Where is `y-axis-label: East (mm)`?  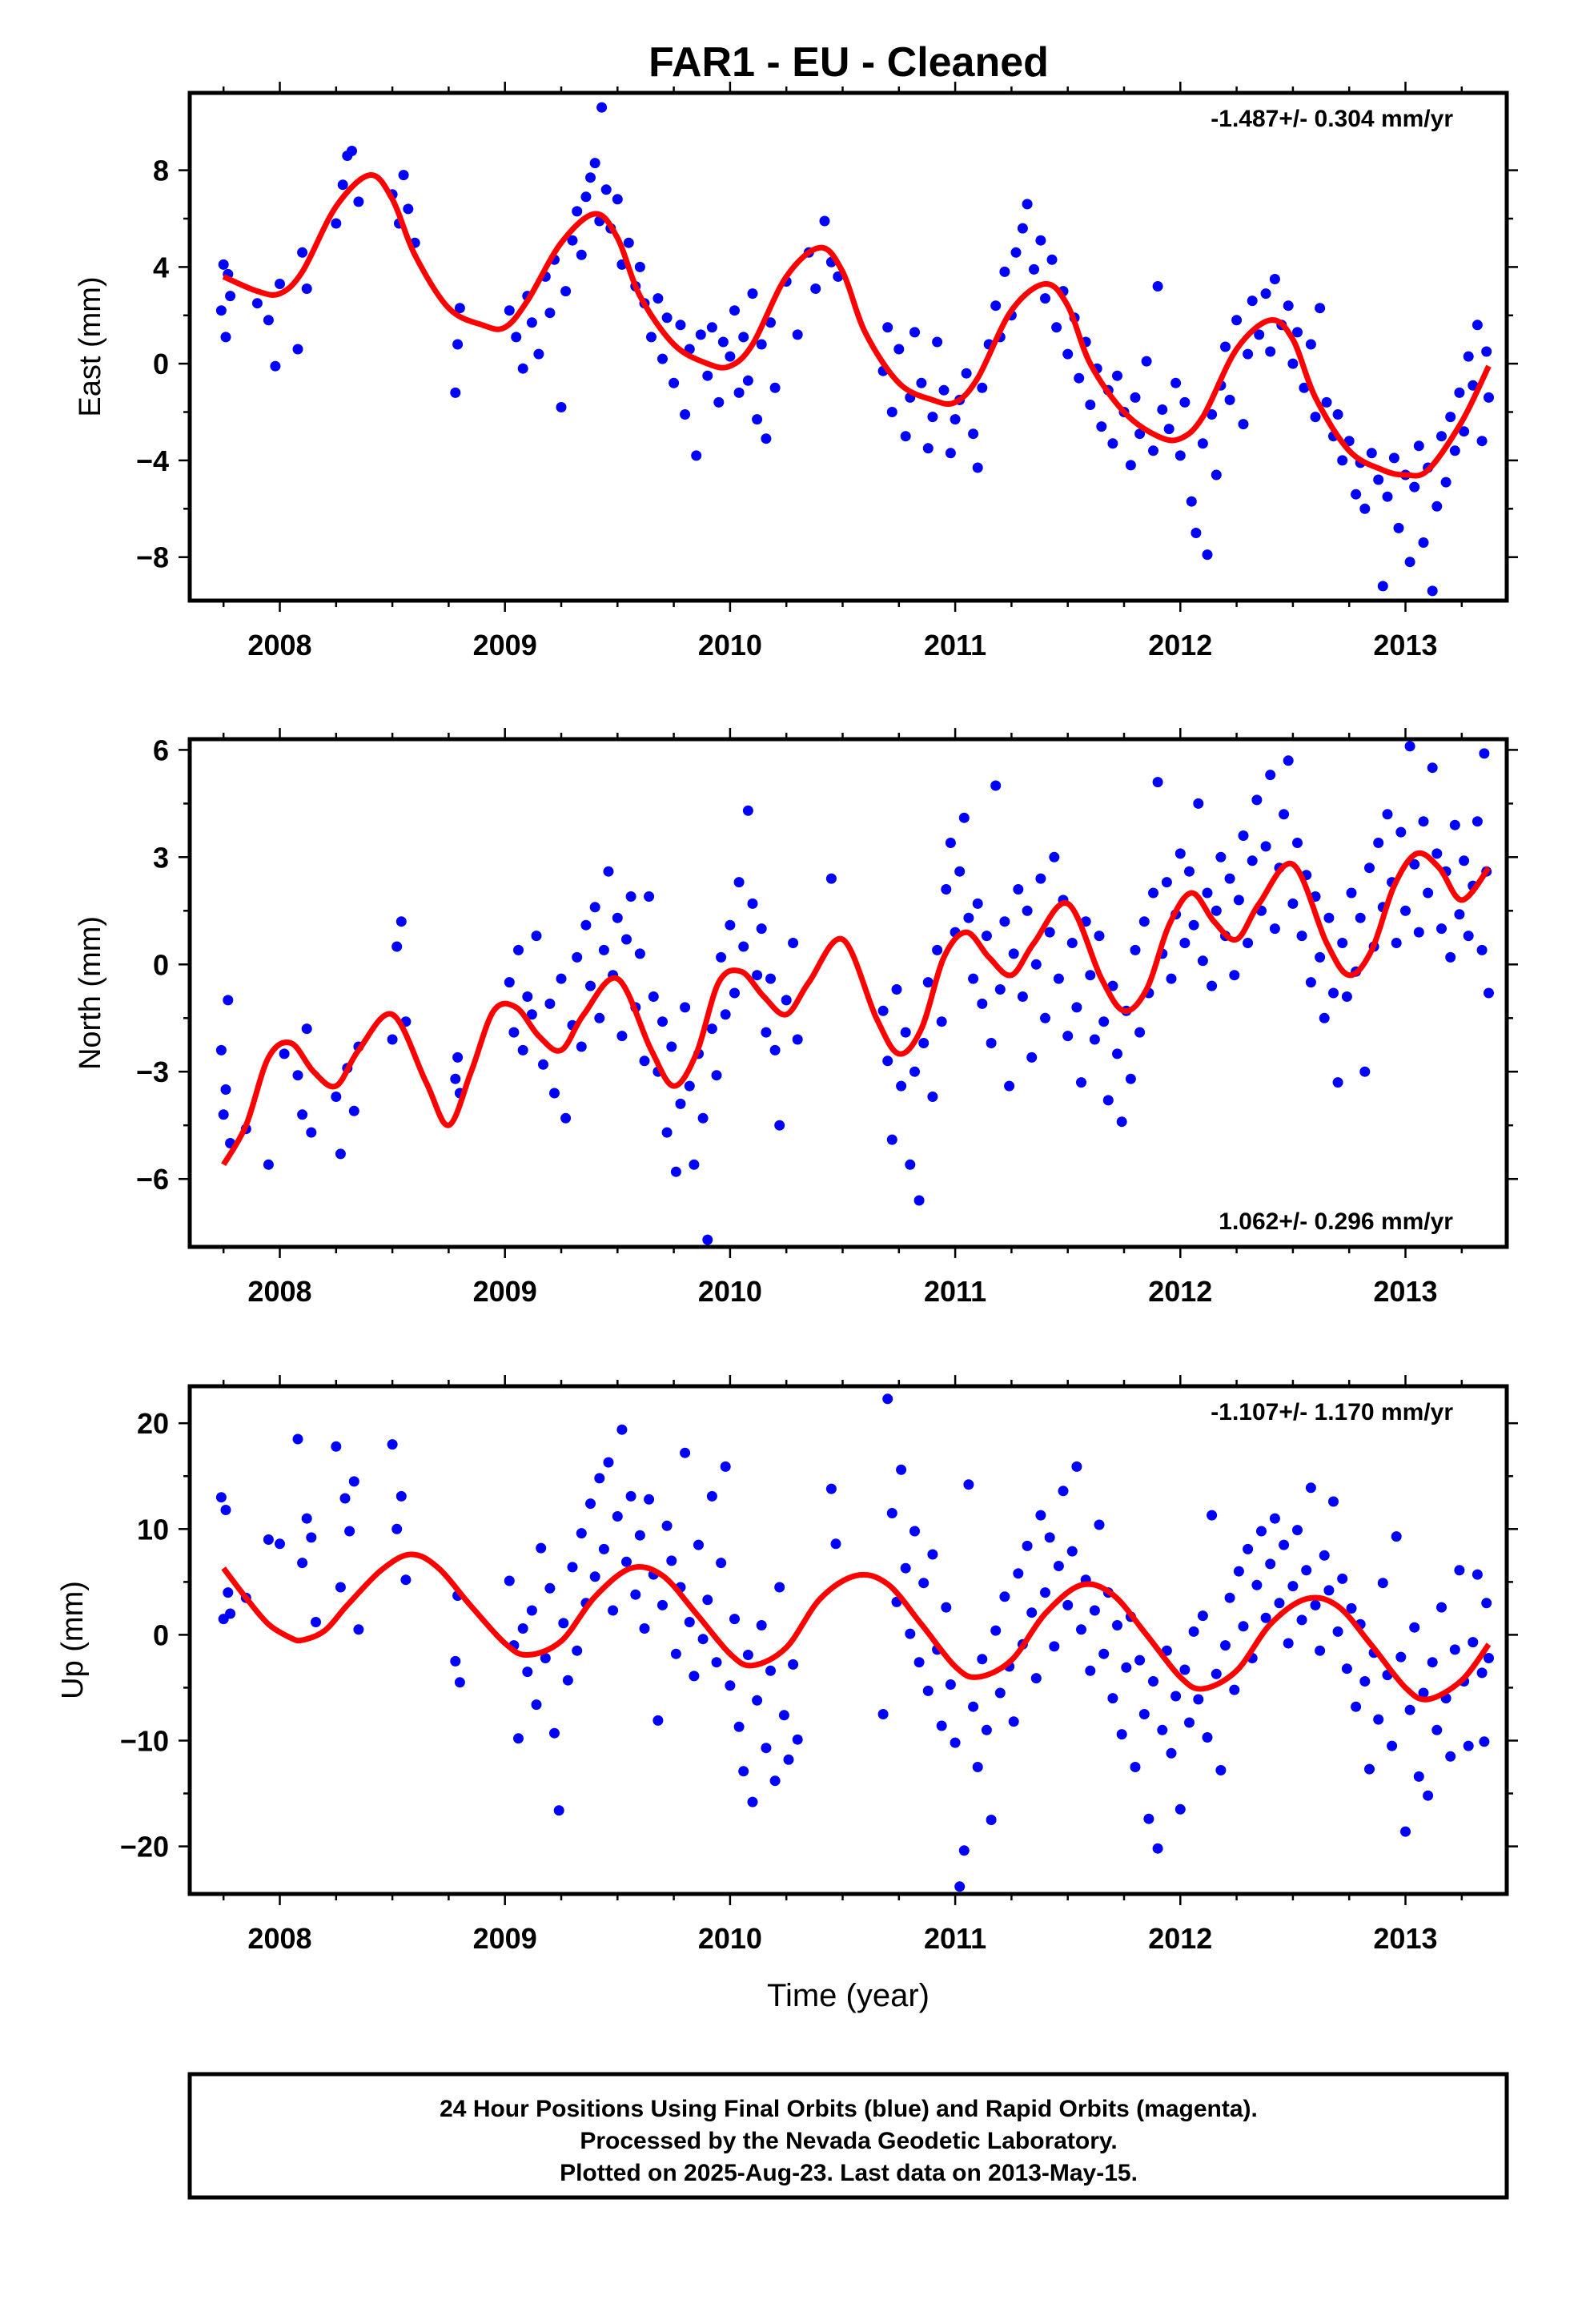
y-axis-label: East (mm) is located at coordinates (91, 346).